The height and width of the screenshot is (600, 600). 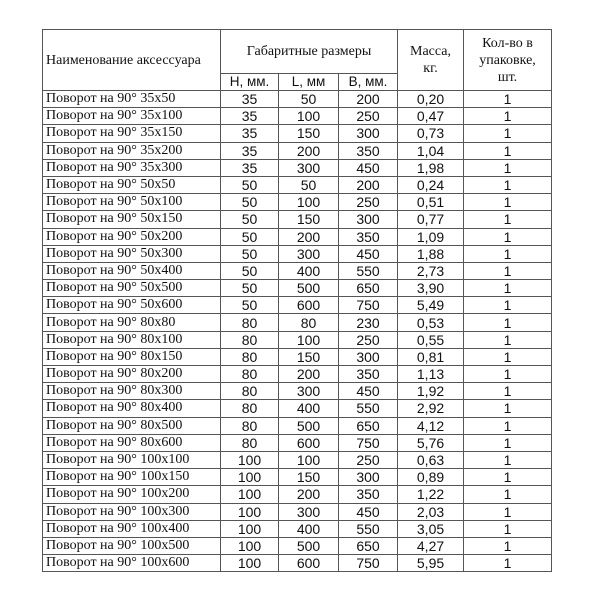 What do you see at coordinates (131, 133) in the screenshot?
I see `cell-name: Поворот на 90° 35x150` at bounding box center [131, 133].